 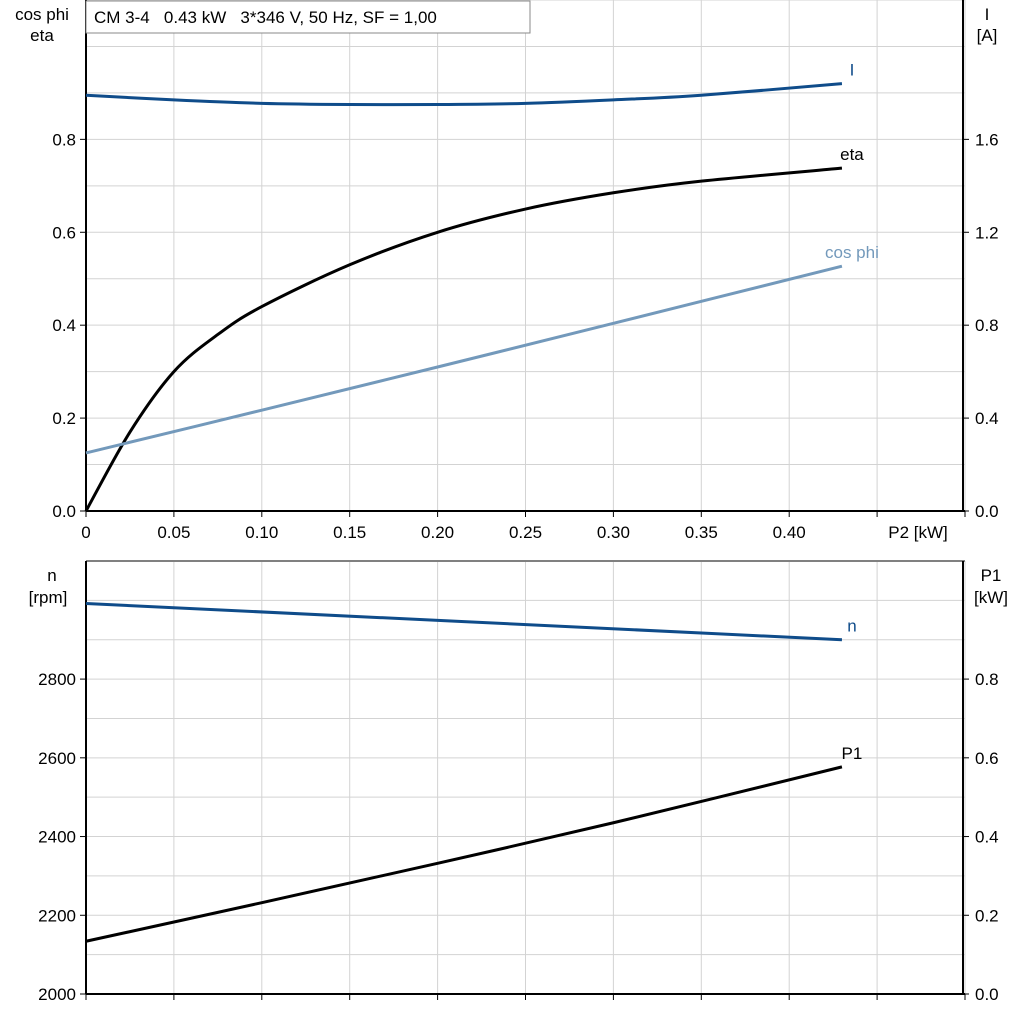 What do you see at coordinates (51, 575) in the screenshot?
I see `left-axis-label-n: n` at bounding box center [51, 575].